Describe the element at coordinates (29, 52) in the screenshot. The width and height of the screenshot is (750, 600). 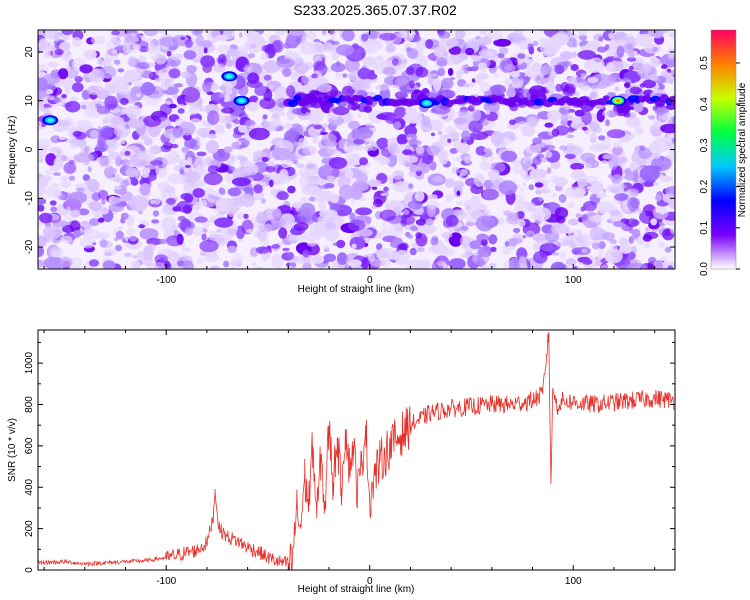
I see `heatmap-y-tick-label: 20` at that location.